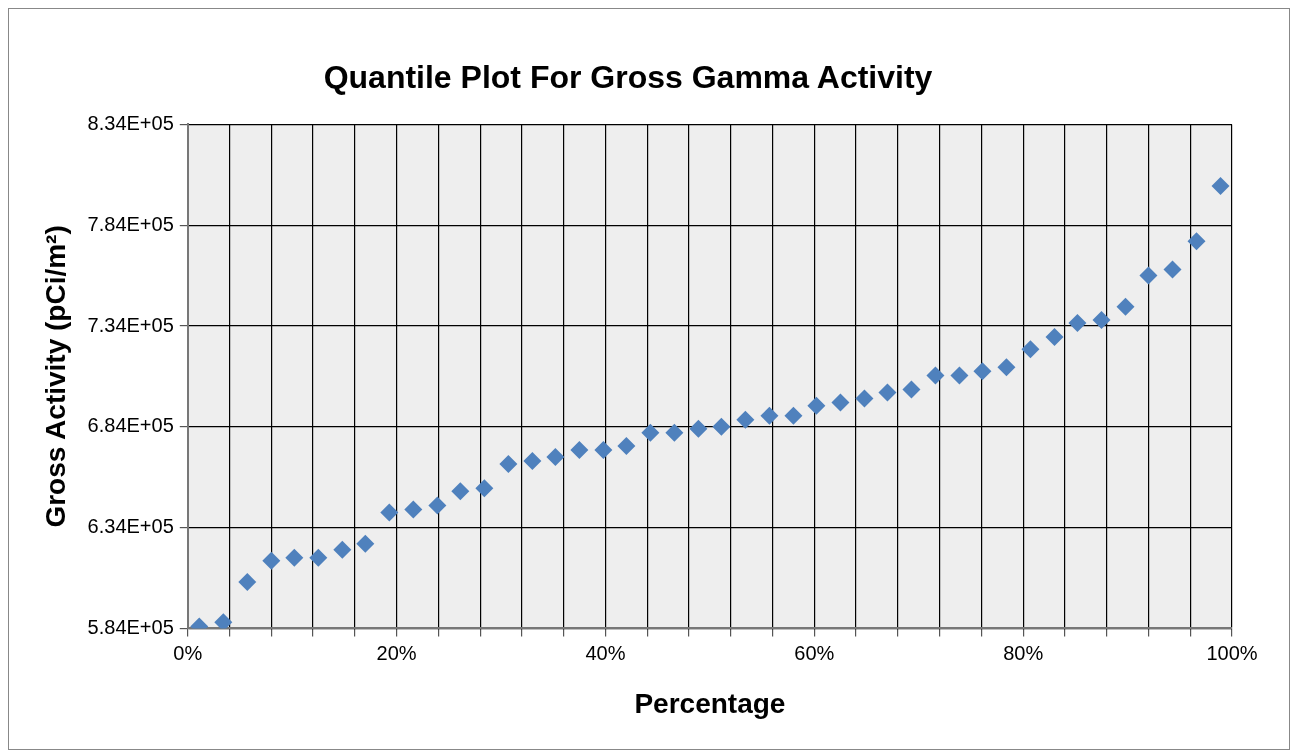 The height and width of the screenshot is (754, 1292). I want to click on y-axis-title: Gross Activity (pCi/m²), so click(55, 376).